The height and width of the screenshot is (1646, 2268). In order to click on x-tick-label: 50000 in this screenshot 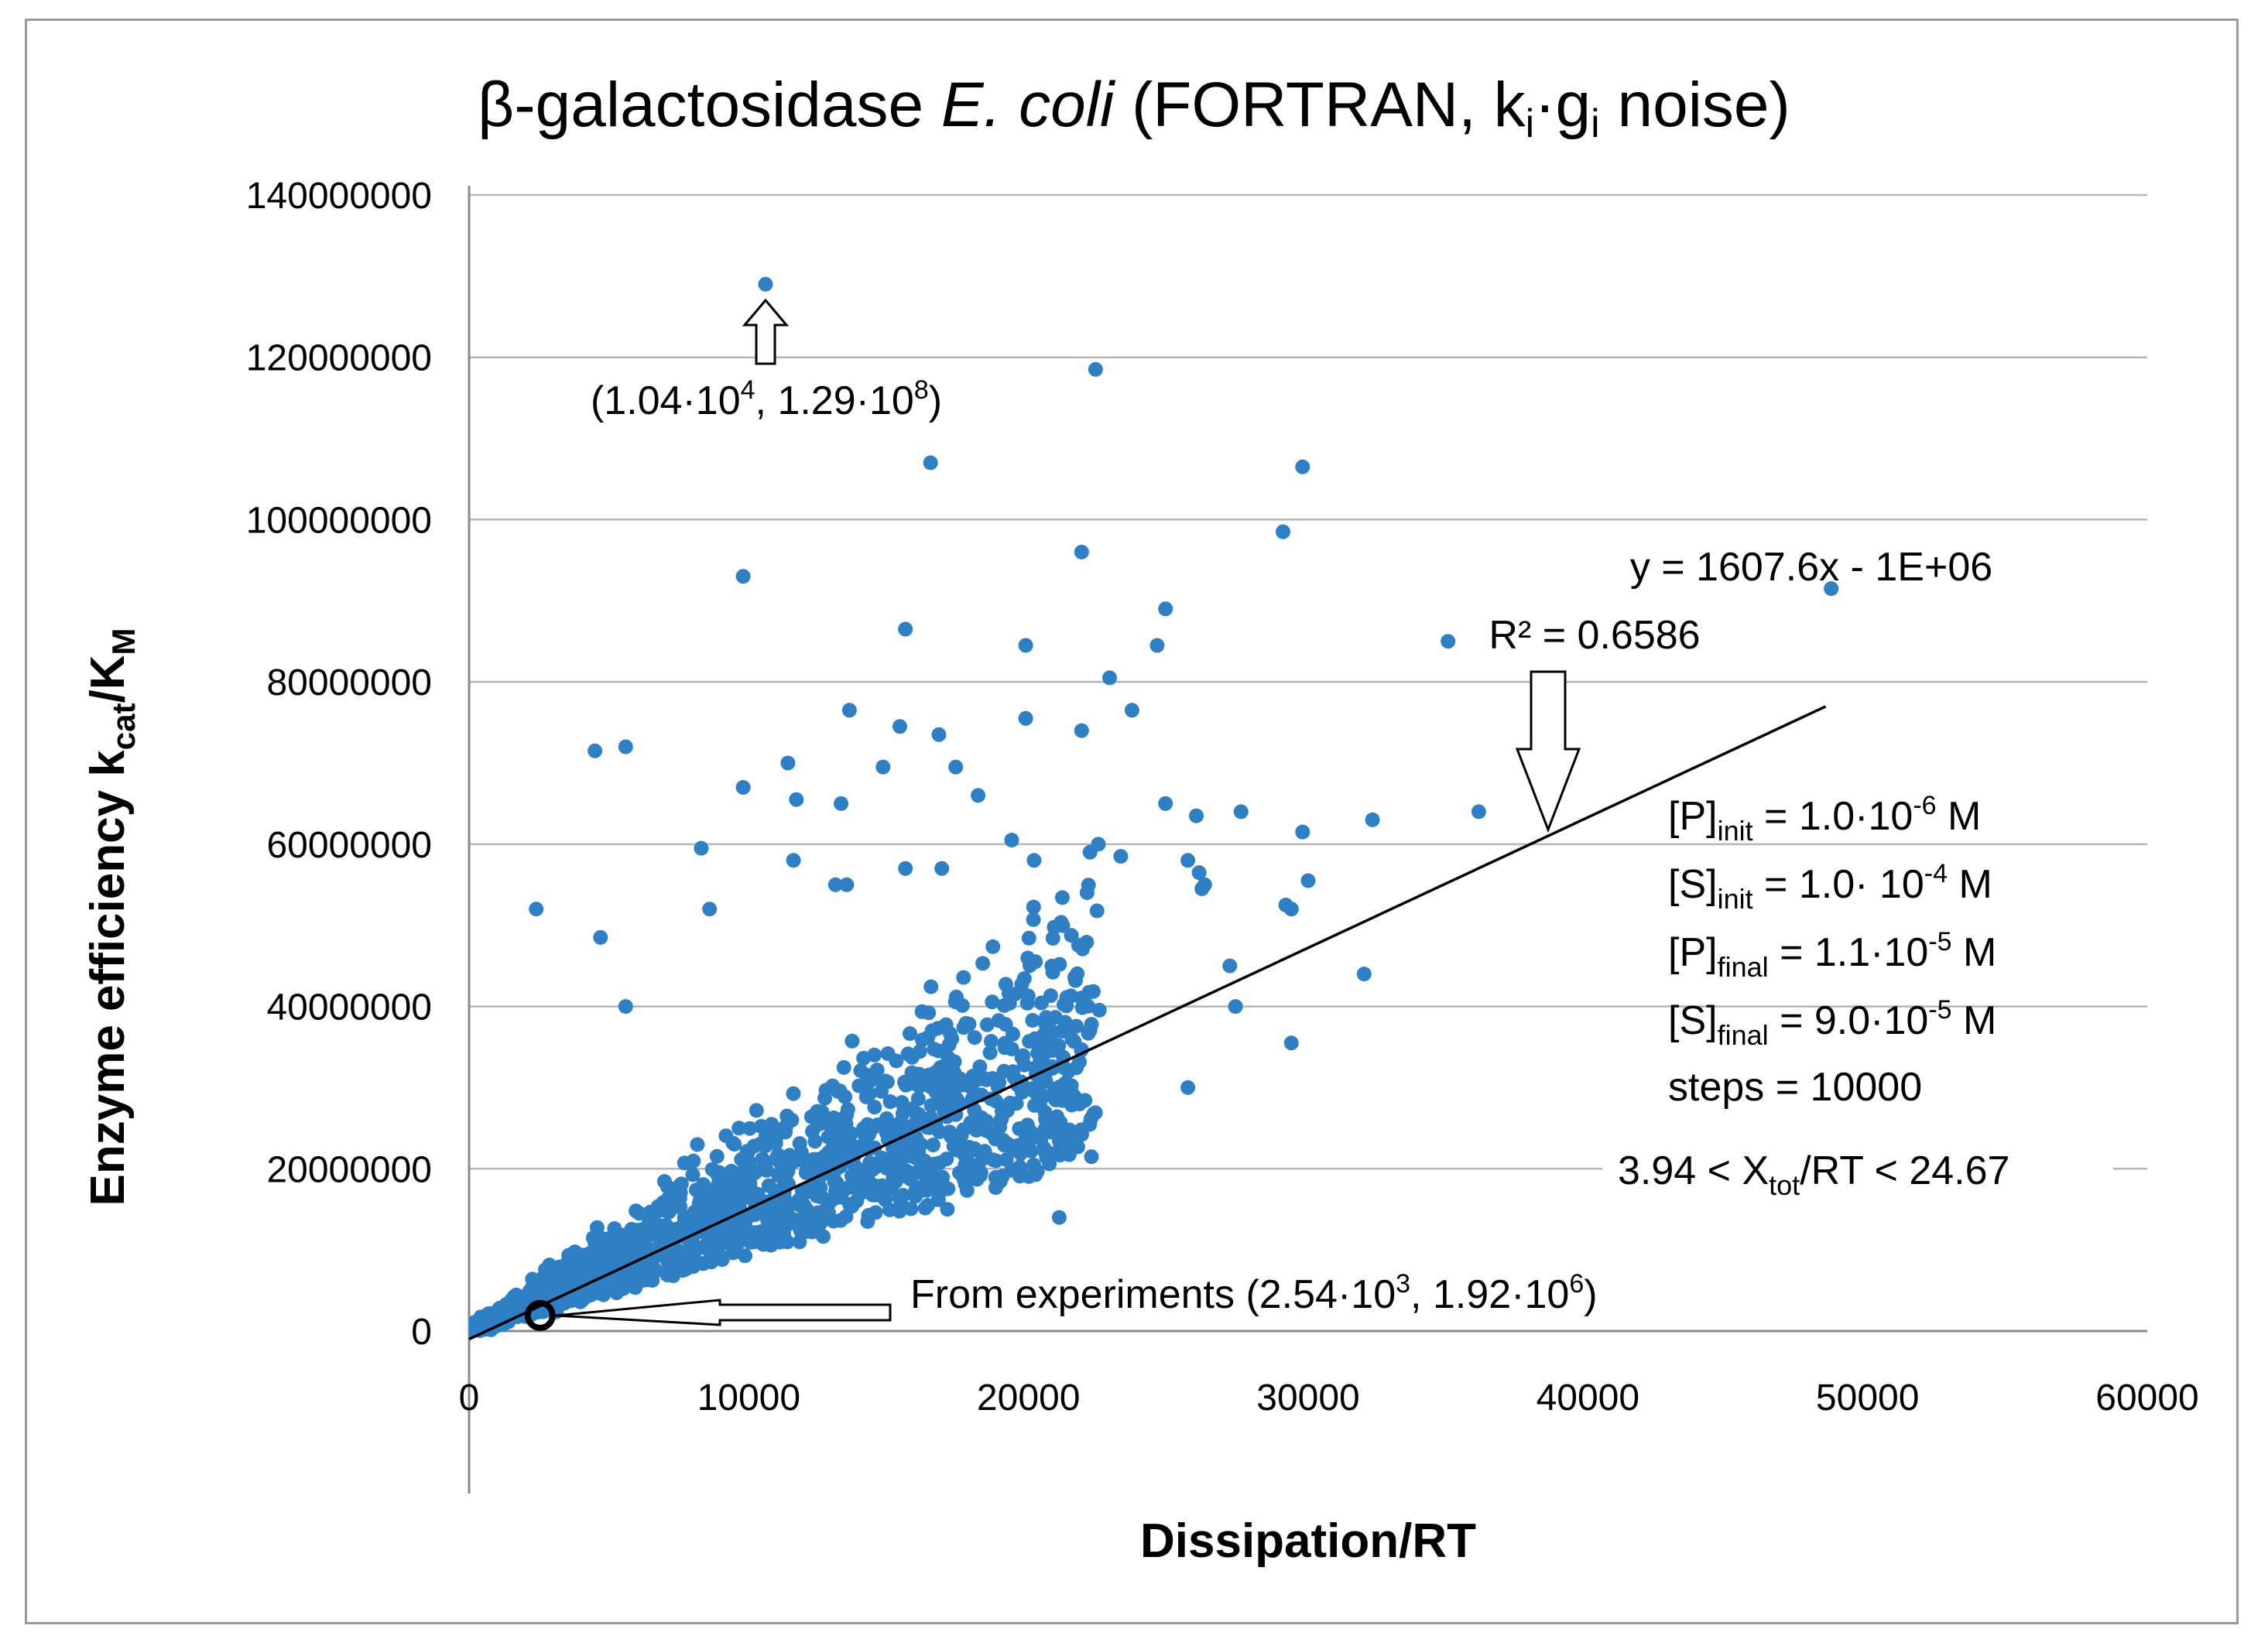, I will do `click(1867, 1397)`.